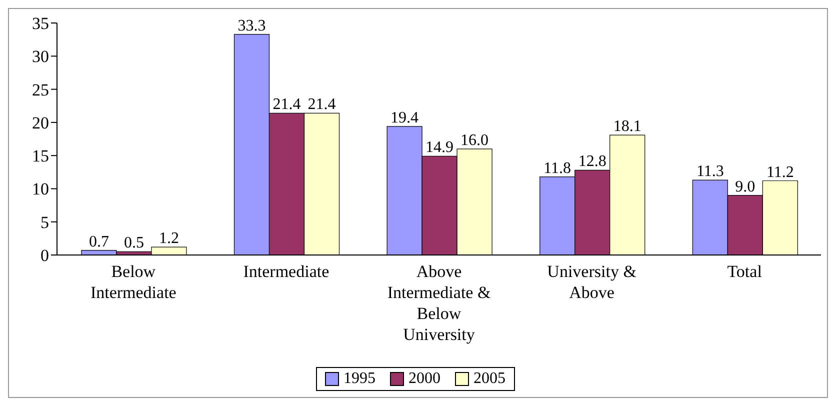 The width and height of the screenshot is (834, 404). What do you see at coordinates (40, 90) in the screenshot?
I see `y-tick-label: 25` at bounding box center [40, 90].